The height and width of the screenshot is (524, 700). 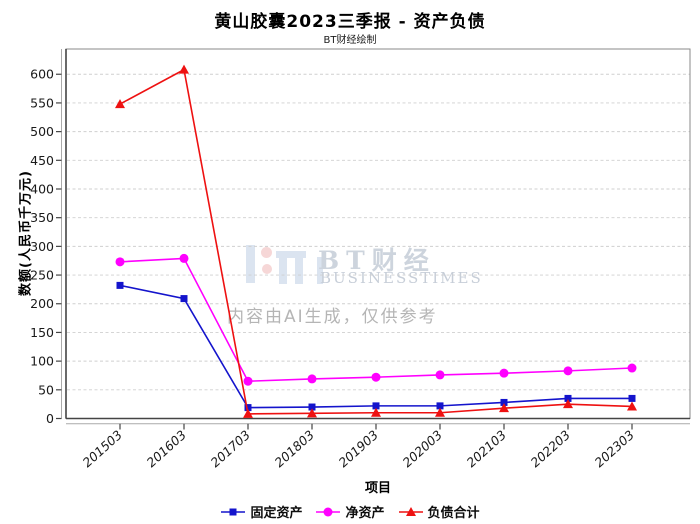 I want to click on legend-item-1: 净资产, so click(x=350, y=511).